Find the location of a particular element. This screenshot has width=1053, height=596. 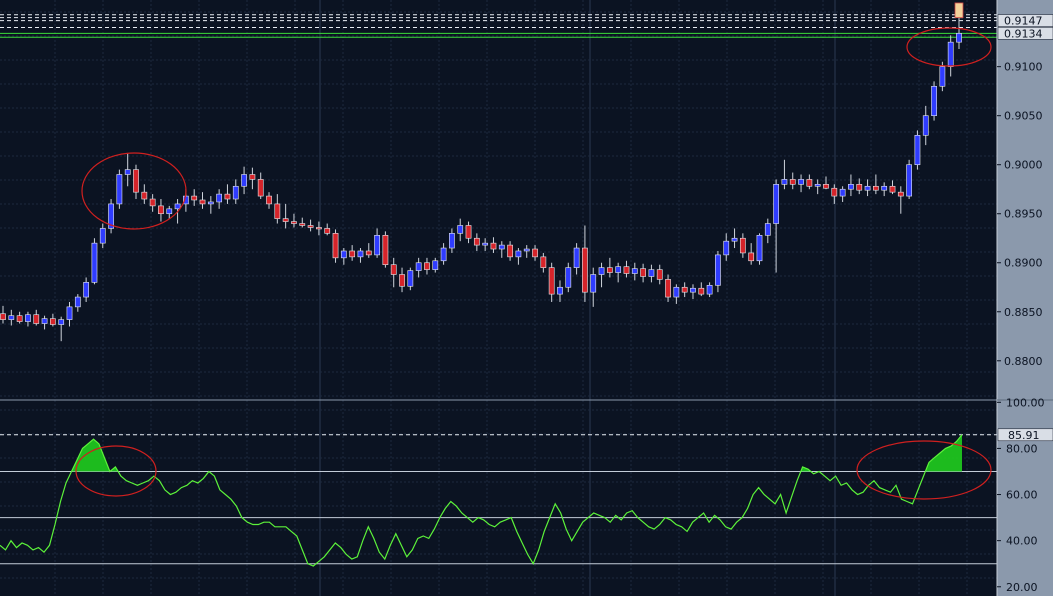

price-tick-label: 0.9050 is located at coordinates (1023, 116).